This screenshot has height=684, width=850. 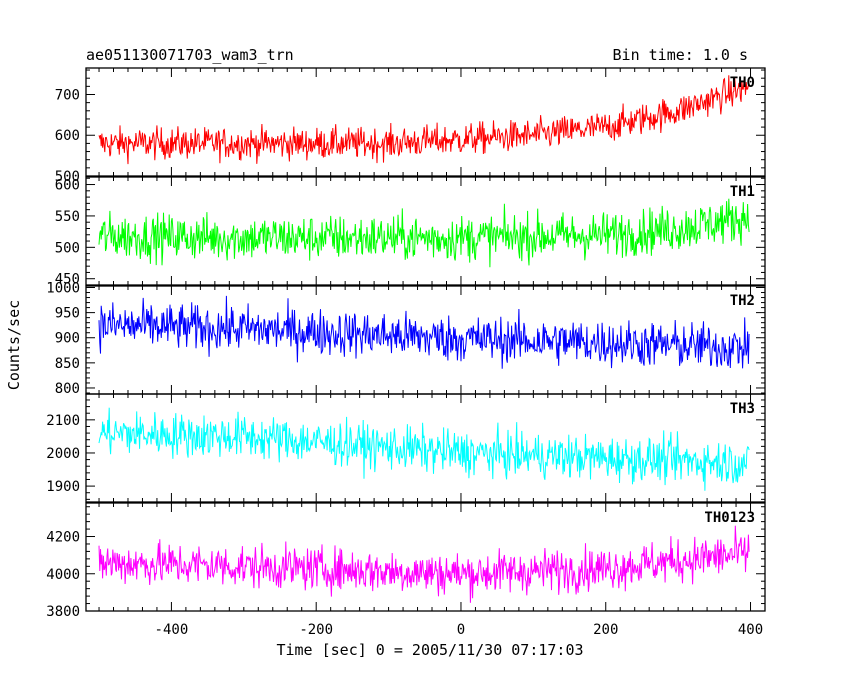 I want to click on y-tick-label: 2100, so click(x=63, y=421).